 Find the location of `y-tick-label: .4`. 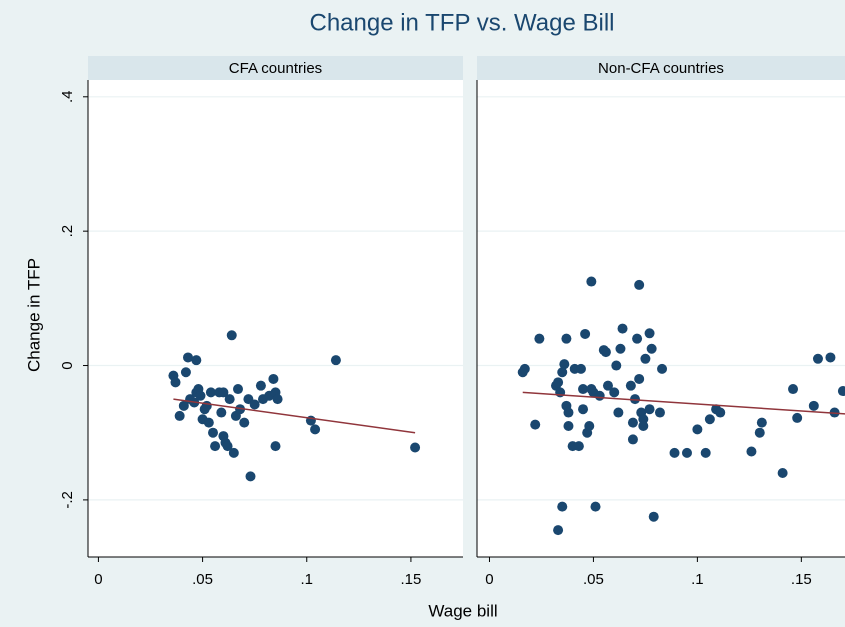

y-tick-label: .4 is located at coordinates (67, 97).